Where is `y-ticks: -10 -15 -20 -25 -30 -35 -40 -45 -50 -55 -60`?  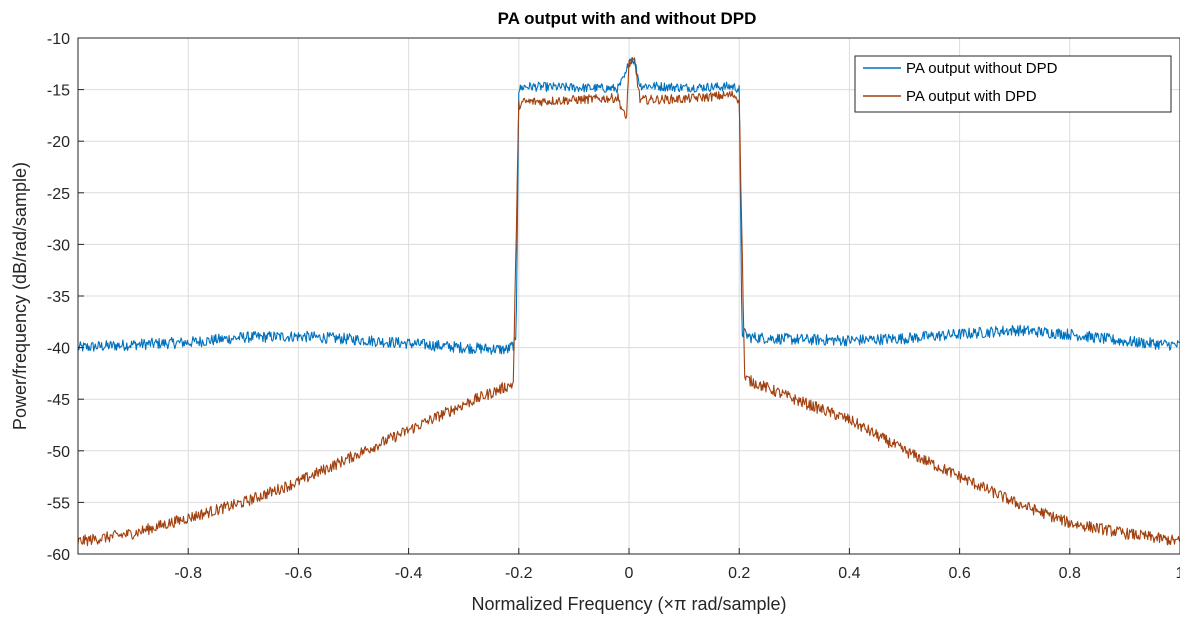 y-ticks: -10 -15 -20 -25 -30 -35 -40 -45 -50 -55 -60 is located at coordinates (65, 297).